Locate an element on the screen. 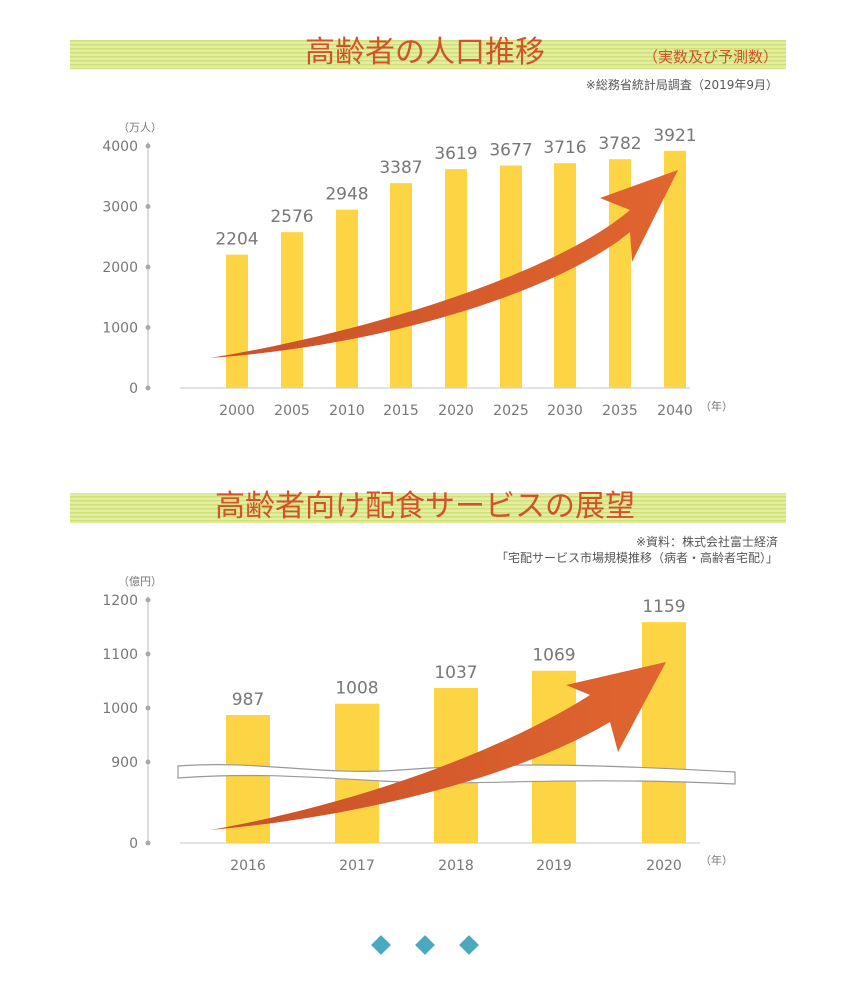 This screenshot has height=985, width=850. x-tick-label: 2005 is located at coordinates (292, 411).